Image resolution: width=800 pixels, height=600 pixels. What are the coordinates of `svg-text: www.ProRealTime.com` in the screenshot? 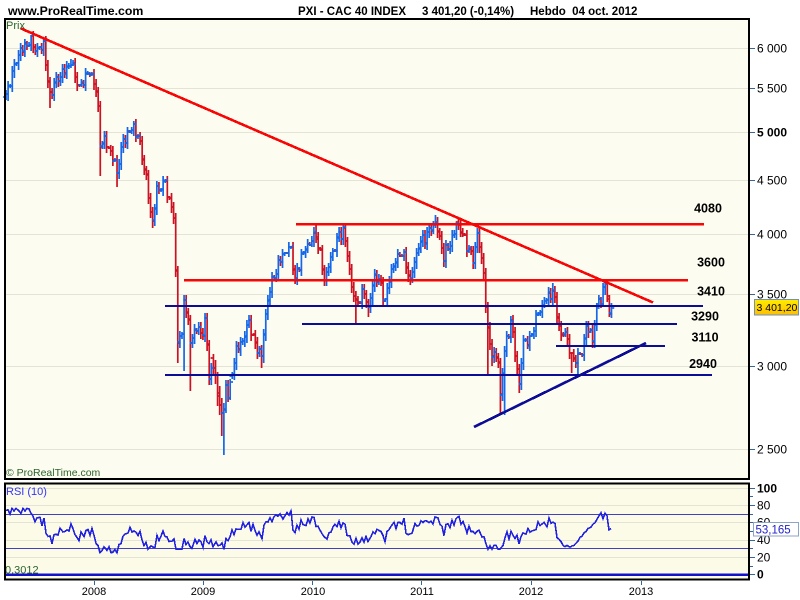 It's located at (75, 11).